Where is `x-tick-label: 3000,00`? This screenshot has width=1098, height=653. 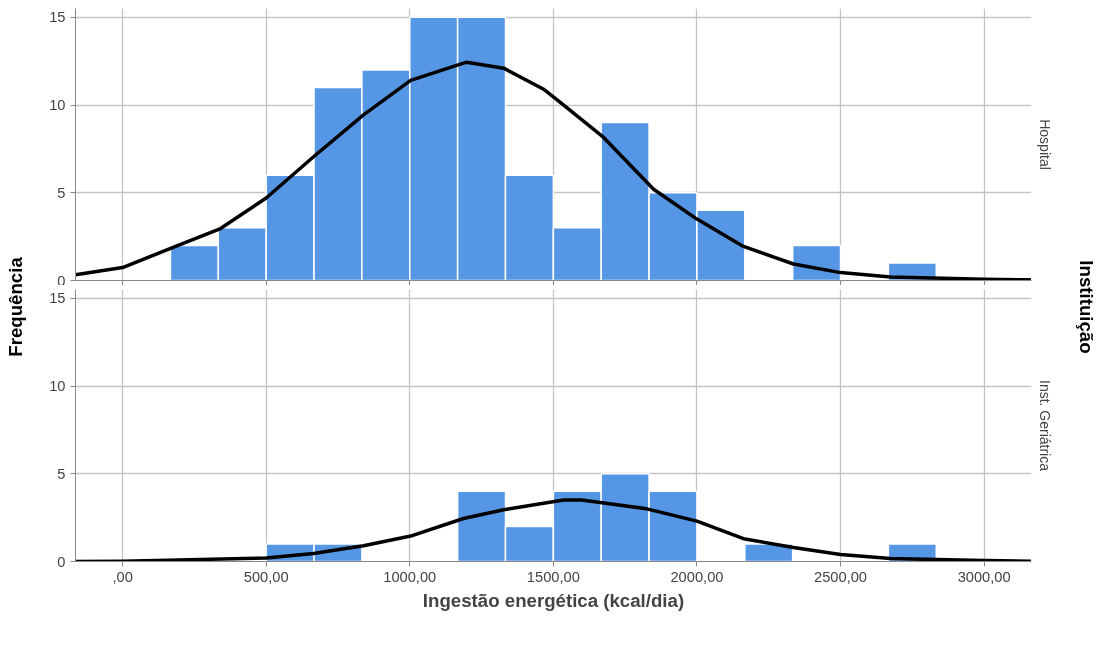 x-tick-label: 3000,00 is located at coordinates (984, 576).